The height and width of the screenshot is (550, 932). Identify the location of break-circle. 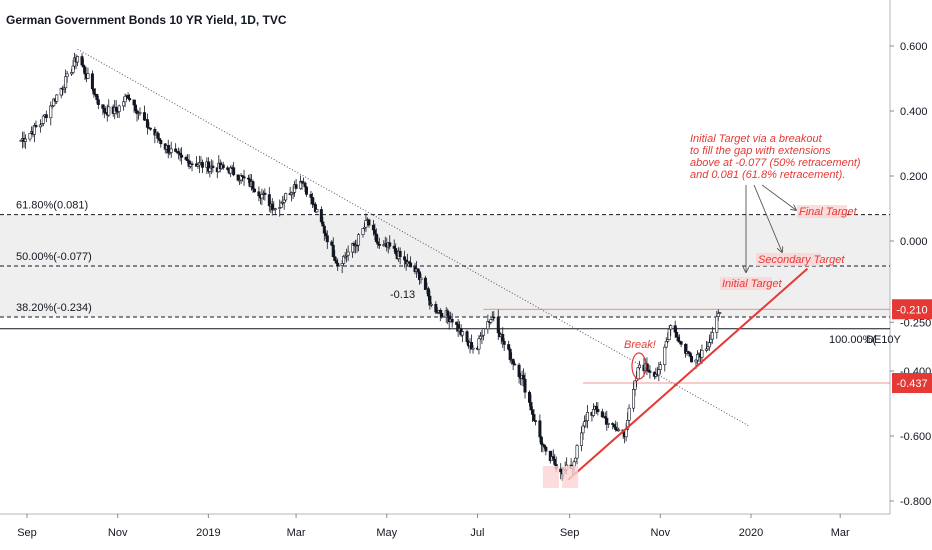
(639, 366).